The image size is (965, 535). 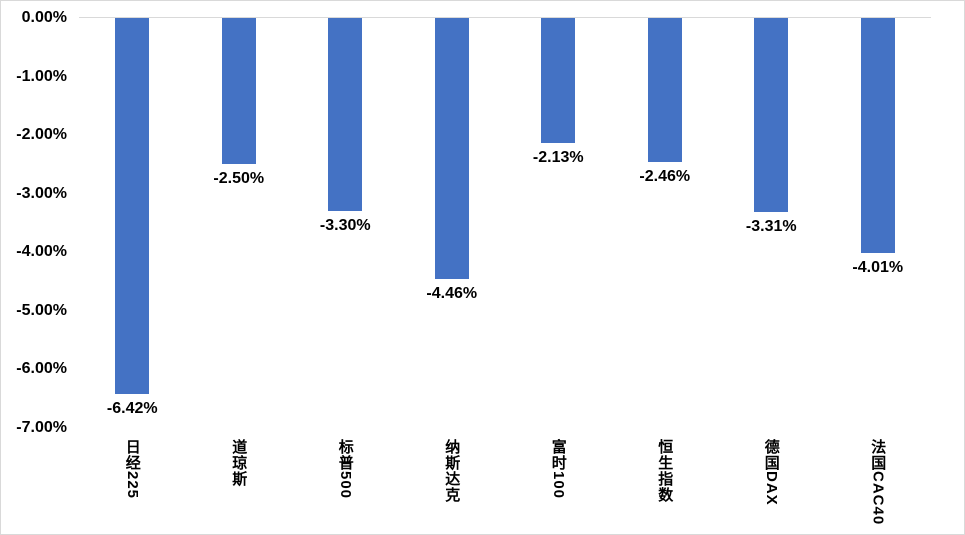 What do you see at coordinates (558, 157) in the screenshot?
I see `bar-data-label: -2.13%` at bounding box center [558, 157].